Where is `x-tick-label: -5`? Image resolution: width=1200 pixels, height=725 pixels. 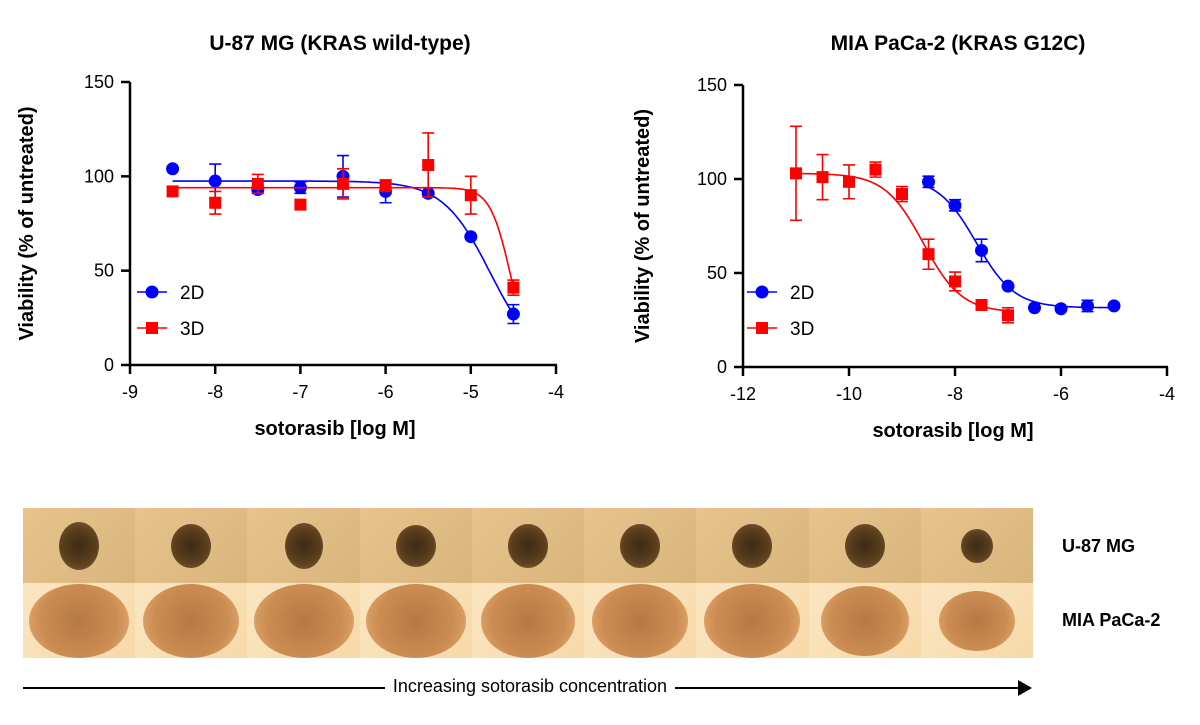 x-tick-label: -5 is located at coordinates (471, 392).